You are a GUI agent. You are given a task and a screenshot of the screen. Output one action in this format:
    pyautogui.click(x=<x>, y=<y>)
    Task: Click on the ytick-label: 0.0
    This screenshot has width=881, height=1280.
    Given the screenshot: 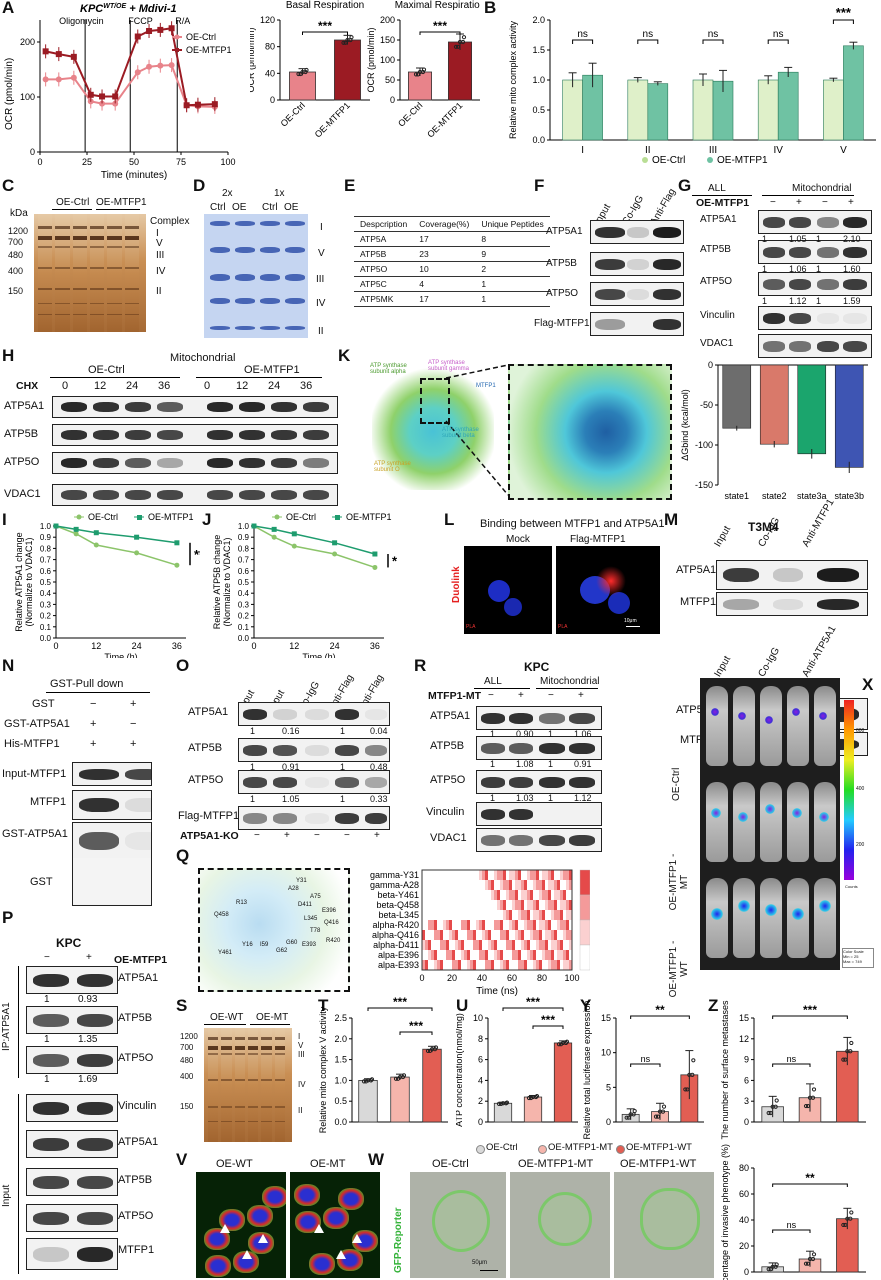 What is the action you would take?
    pyautogui.click(x=46, y=638)
    